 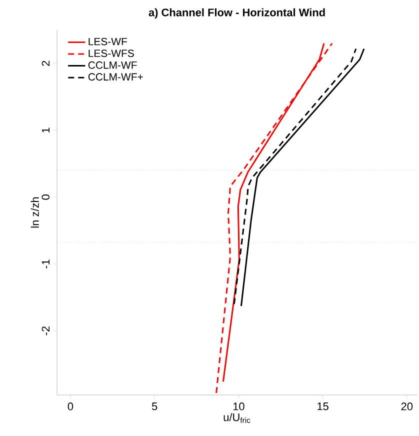 What do you see at coordinates (115, 77) in the screenshot?
I see `legend-label: CCLM-WF+` at bounding box center [115, 77].